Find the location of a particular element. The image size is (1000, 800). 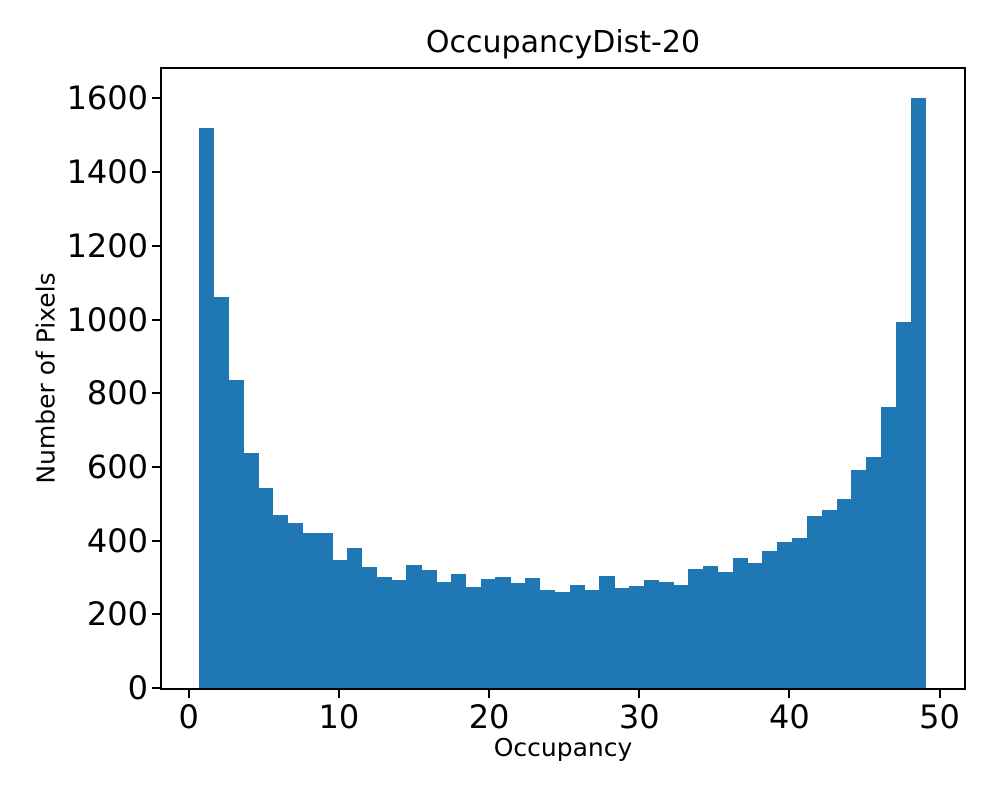

y-tick-label: 1400 is located at coordinates (107, 172).